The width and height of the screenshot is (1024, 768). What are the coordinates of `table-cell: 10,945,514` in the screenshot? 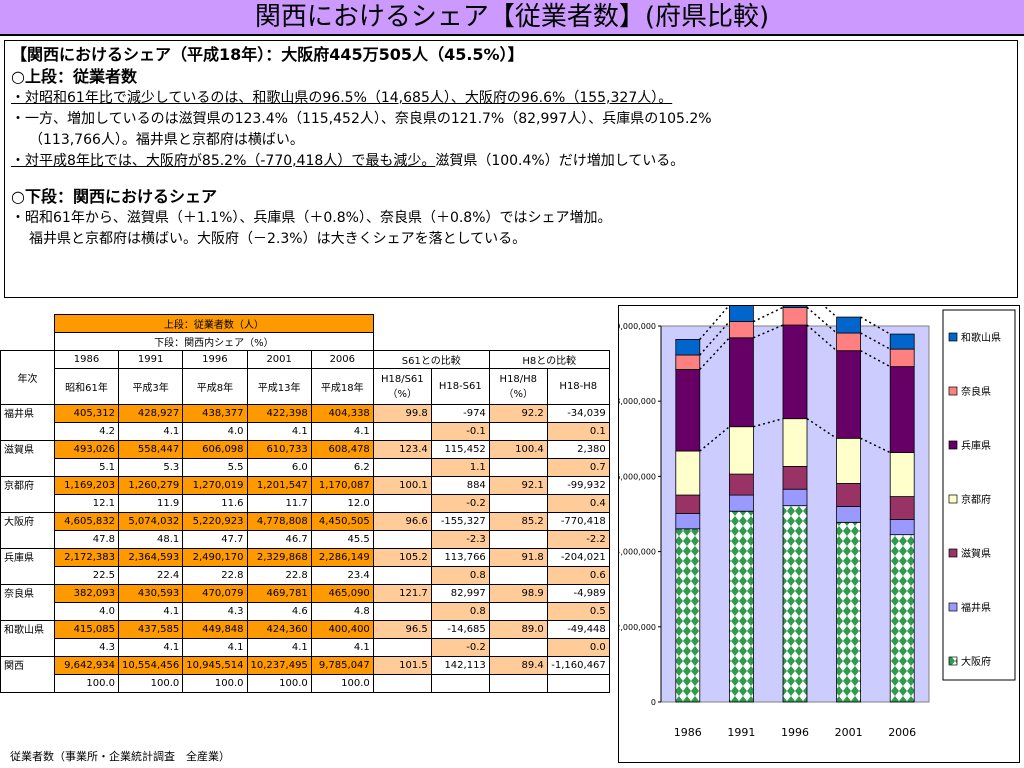 It's located at (215, 665).